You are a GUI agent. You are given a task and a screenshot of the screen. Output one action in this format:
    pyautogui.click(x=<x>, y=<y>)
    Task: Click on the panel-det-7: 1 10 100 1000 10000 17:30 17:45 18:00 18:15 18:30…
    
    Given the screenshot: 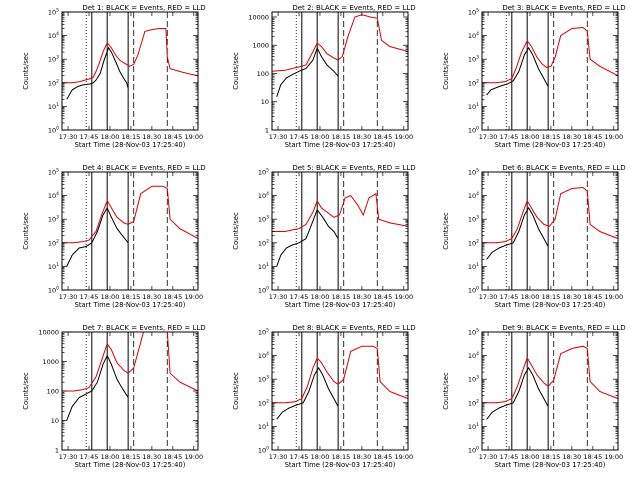 What is the action you would take?
    pyautogui.click(x=114, y=396)
    